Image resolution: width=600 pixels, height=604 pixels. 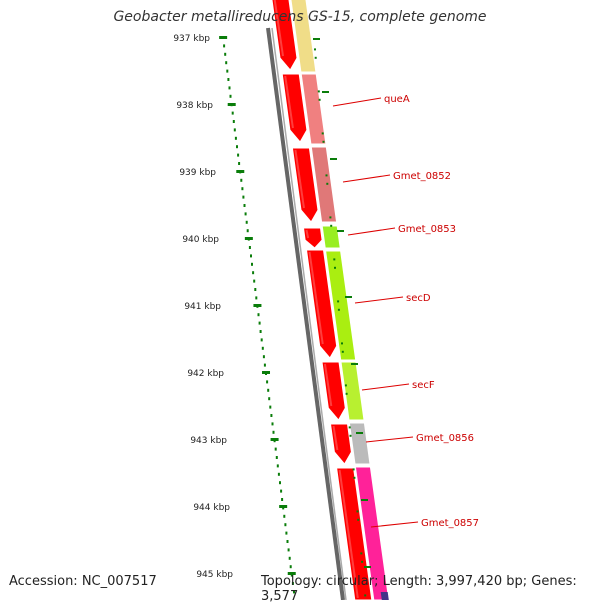 What do you see at coordinates (309, 313) in the screenshot?
I see `backbone-highlight` at bounding box center [309, 313].